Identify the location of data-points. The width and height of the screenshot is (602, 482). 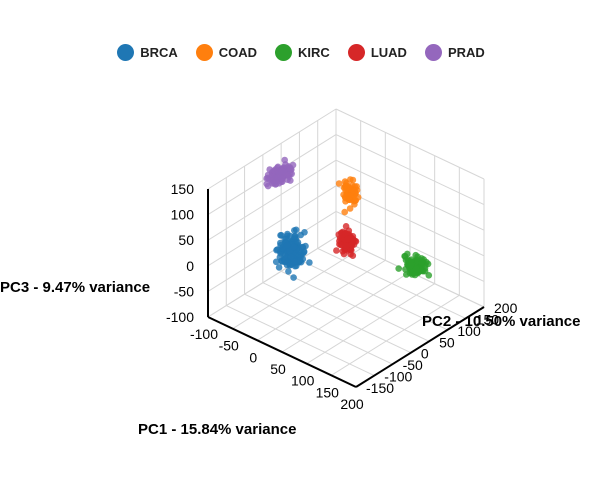
(348, 218).